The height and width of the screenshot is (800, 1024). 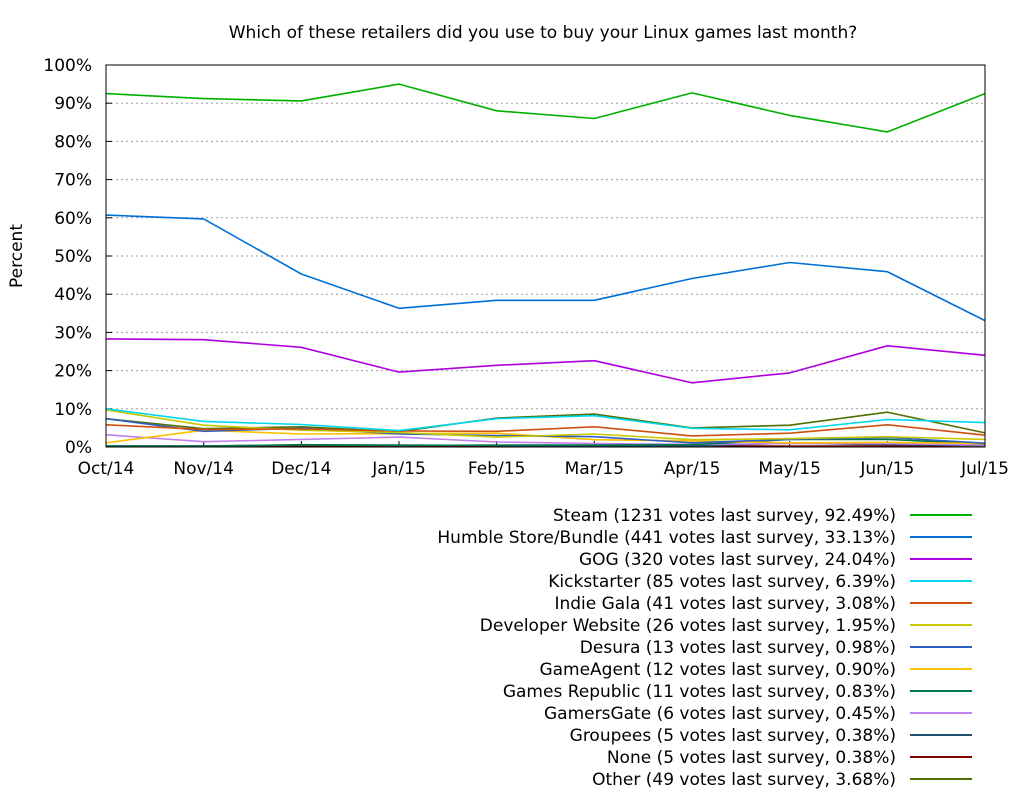 What do you see at coordinates (398, 469) in the screenshot?
I see `x-tick-label: Jan/15` at bounding box center [398, 469].